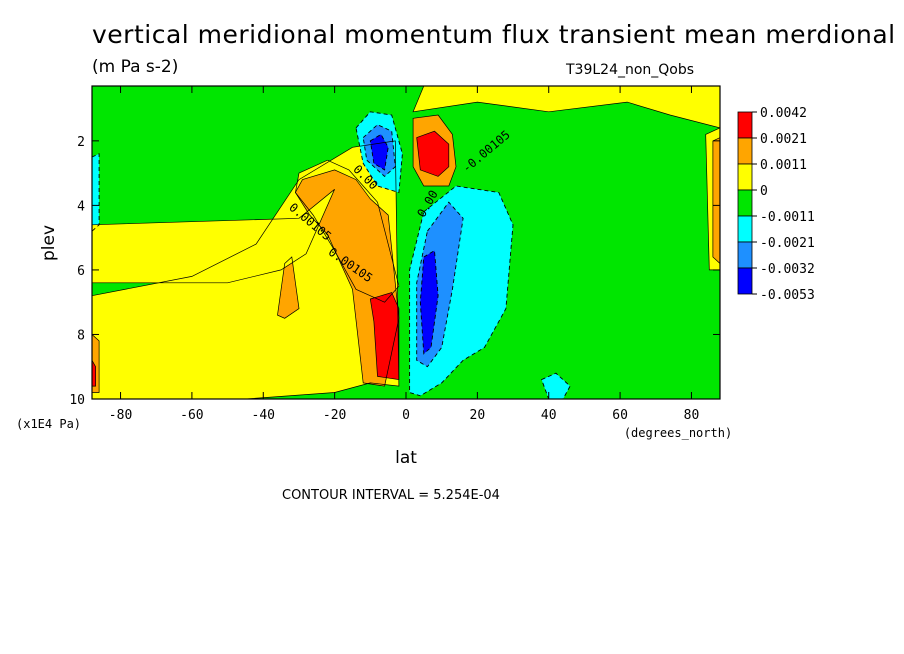  What do you see at coordinates (478, 415) in the screenshot?
I see `x-tick-label: 20` at bounding box center [478, 415].